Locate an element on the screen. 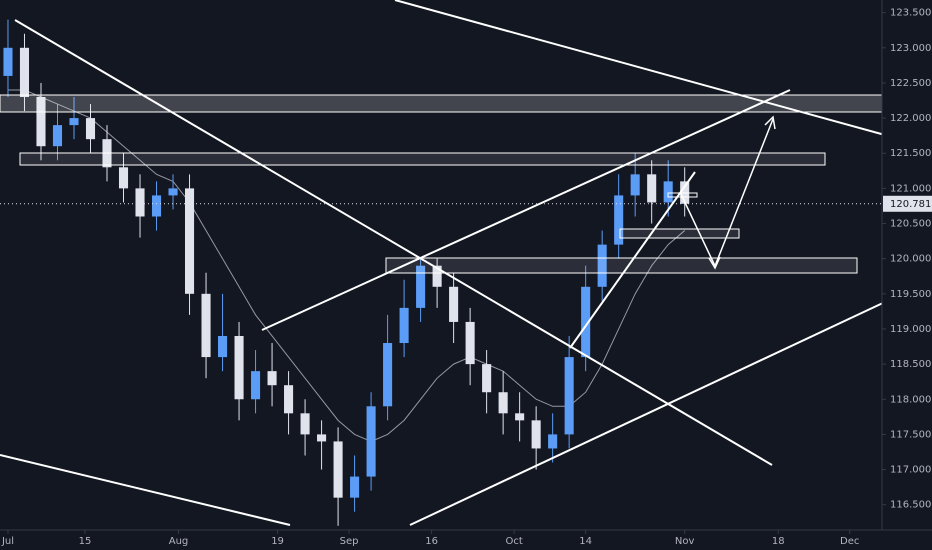  y-tick-label: 118.500 is located at coordinates (910, 364).